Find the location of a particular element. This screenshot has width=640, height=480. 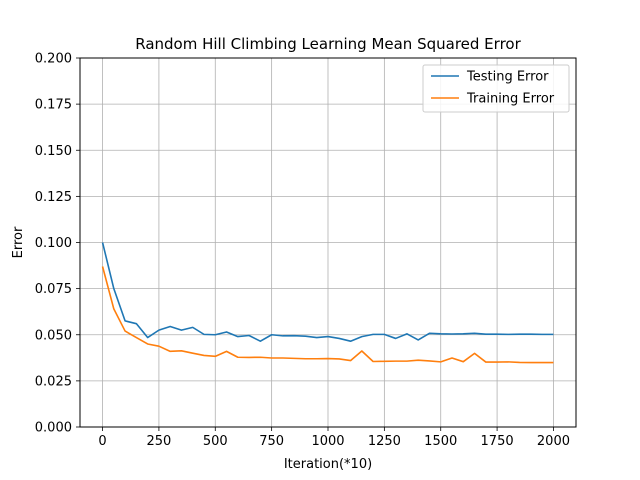

x-axis: 0 250 500 750 1000 1250 1500 1750 2000 is located at coordinates (334, 438).